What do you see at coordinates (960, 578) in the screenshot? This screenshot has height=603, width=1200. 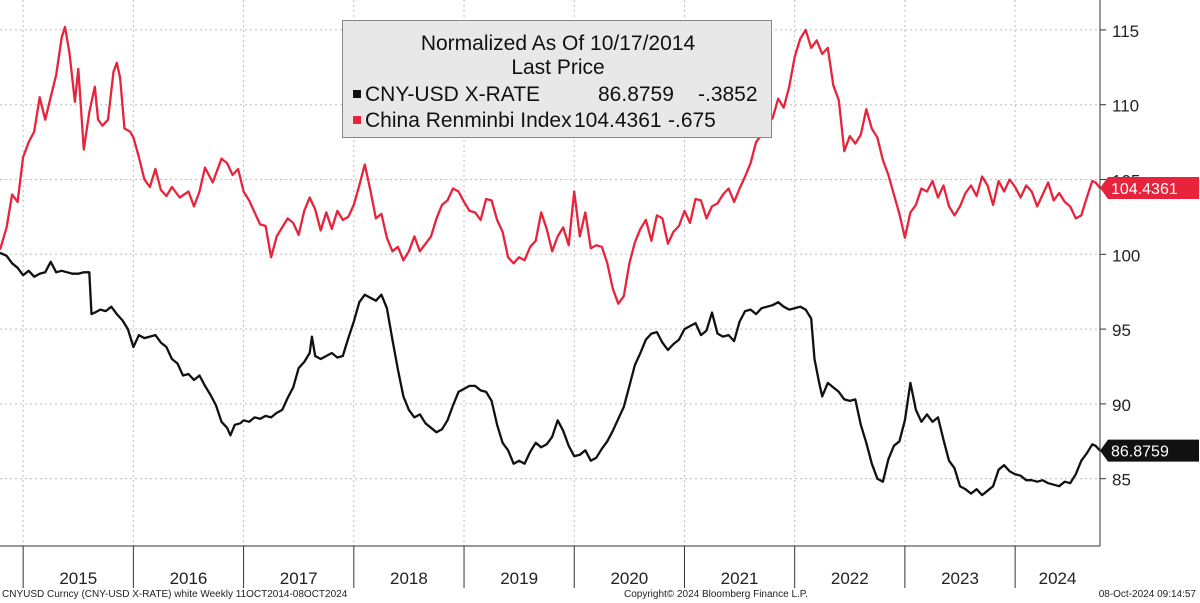 I see `x-tick-label: 2023` at bounding box center [960, 578].